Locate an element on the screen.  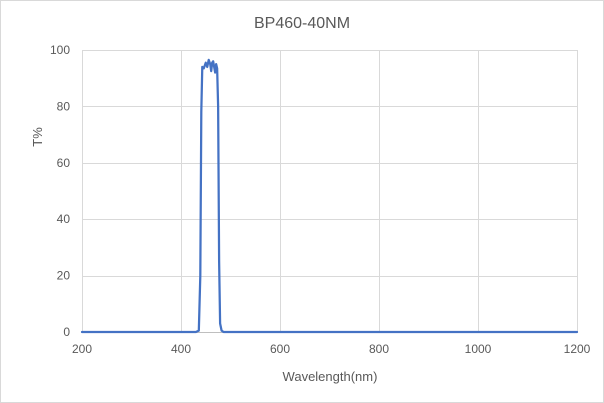
x-tick-label-1000: 1000 is located at coordinates (478, 349).